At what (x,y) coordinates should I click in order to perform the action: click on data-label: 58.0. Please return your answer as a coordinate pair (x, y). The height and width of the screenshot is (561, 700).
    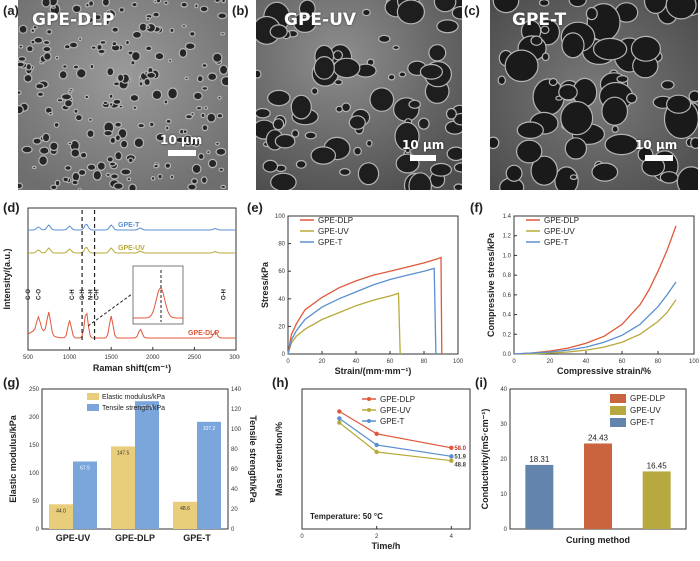
    Looking at the image, I should click on (460, 449).